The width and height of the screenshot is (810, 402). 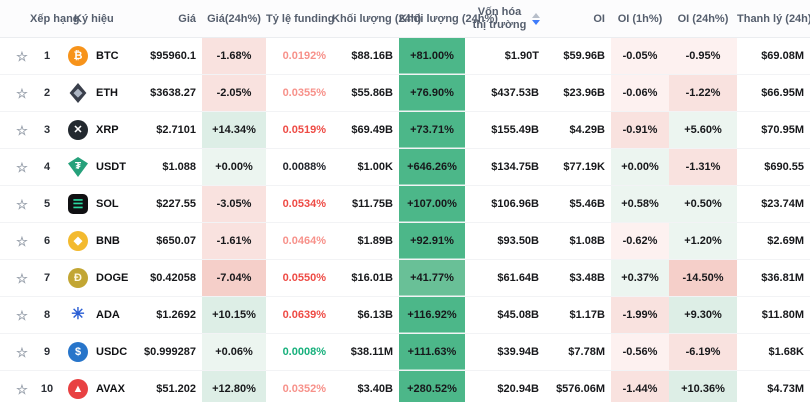 What do you see at coordinates (703, 241) in the screenshot?
I see `oi-24h-cell: +1.20%` at bounding box center [703, 241].